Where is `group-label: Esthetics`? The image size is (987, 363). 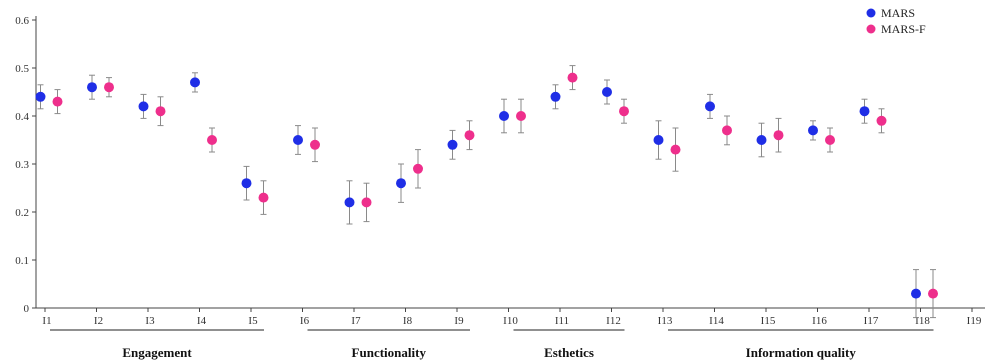 group-label: Esthetics is located at coordinates (569, 352).